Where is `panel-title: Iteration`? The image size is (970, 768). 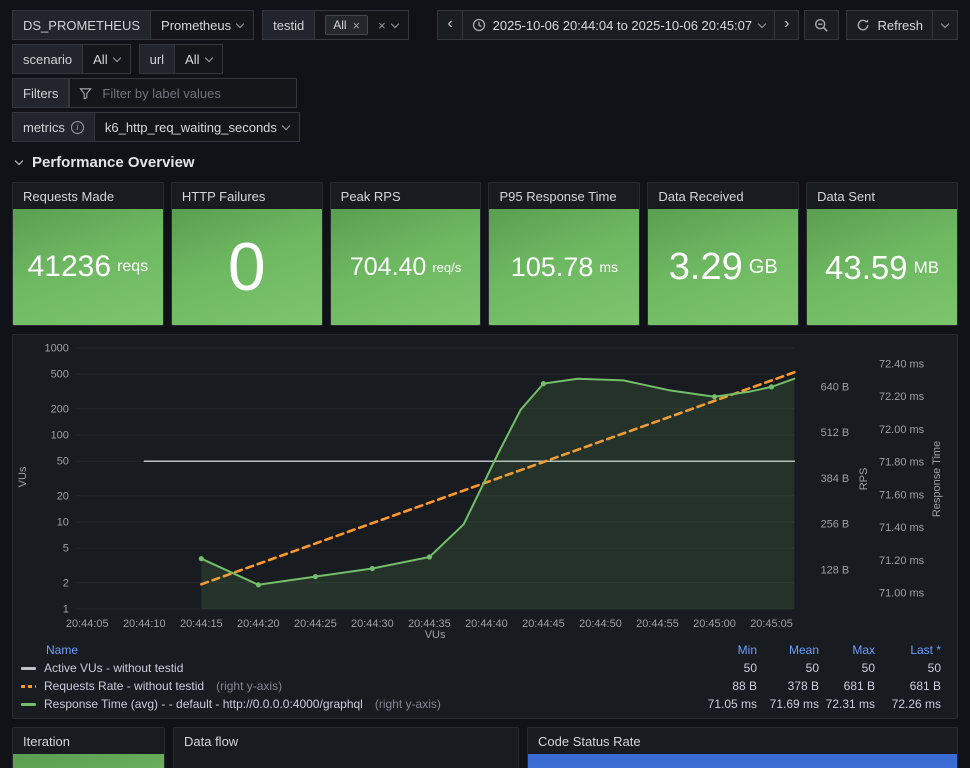 panel-title: Iteration is located at coordinates (46, 741).